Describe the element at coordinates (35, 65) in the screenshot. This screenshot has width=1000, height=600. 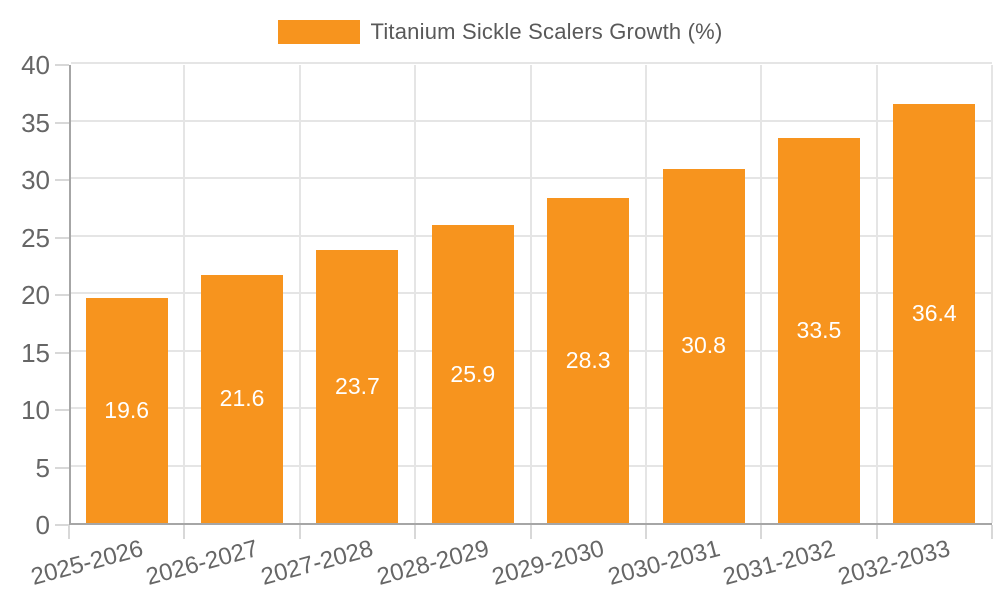
I see `y-tick-label: 40` at that location.